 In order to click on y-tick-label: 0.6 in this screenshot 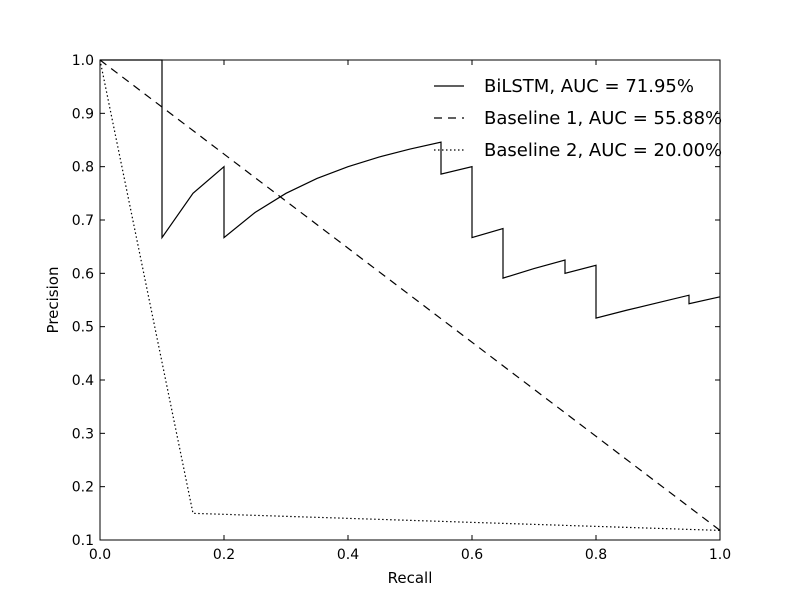, I will do `click(83, 274)`.